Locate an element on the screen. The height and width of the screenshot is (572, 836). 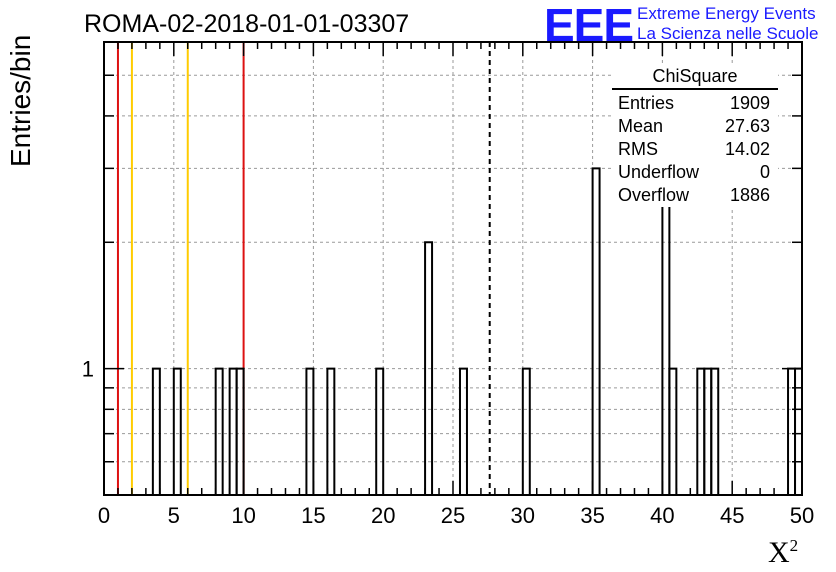
x-tick-label: 40 is located at coordinates (662, 515).